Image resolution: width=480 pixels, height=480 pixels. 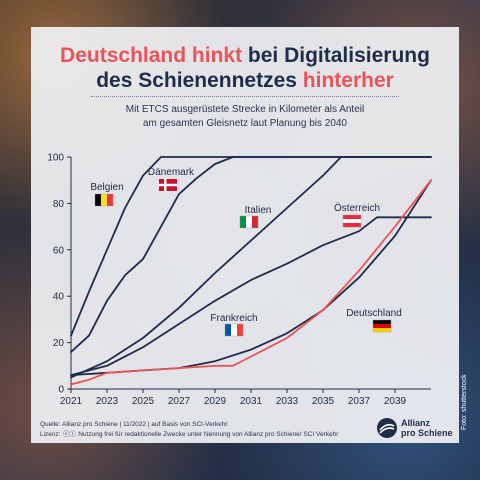 What do you see at coordinates (382, 322) in the screenshot?
I see `flag-deutschland-icon` at bounding box center [382, 322].